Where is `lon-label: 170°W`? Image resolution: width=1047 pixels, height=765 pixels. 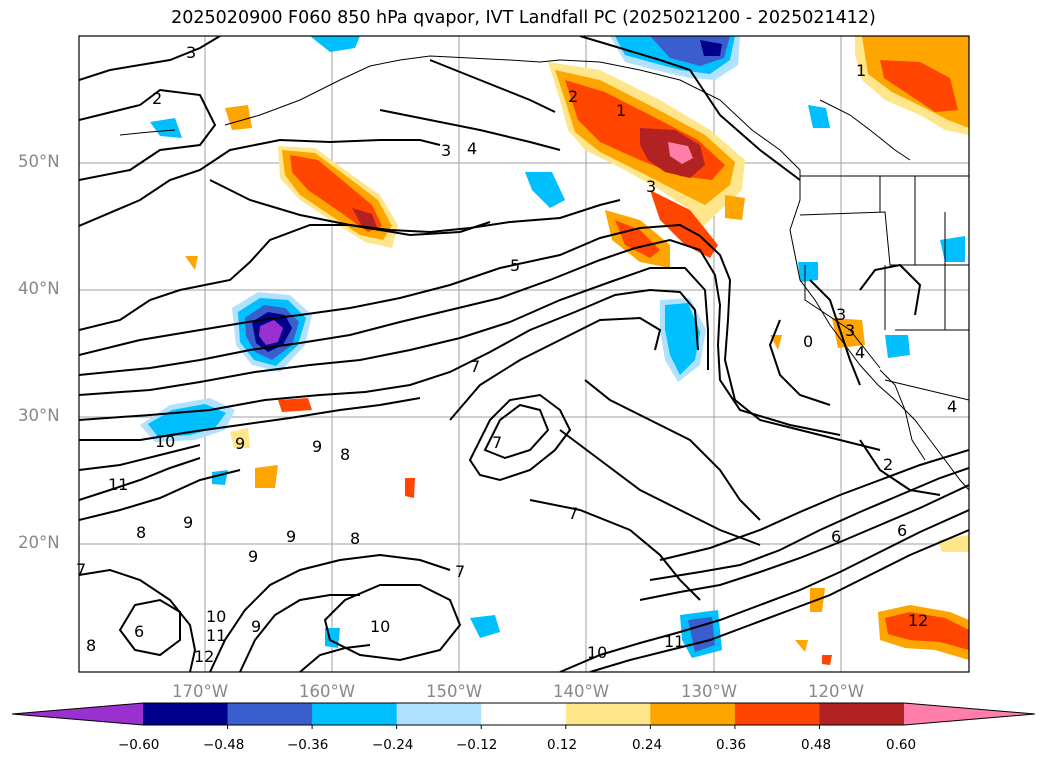 lon-label: 170°W is located at coordinates (200, 691).